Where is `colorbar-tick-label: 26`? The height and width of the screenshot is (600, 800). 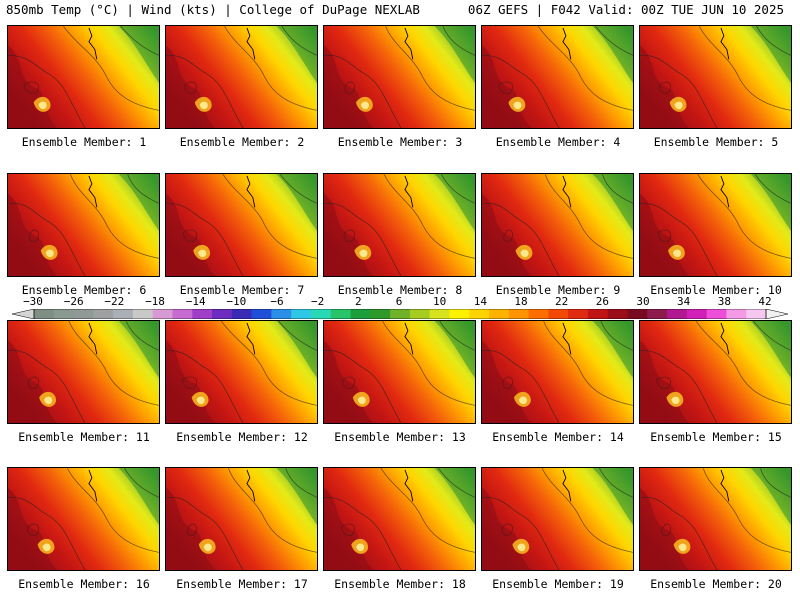
colorbar-tick-label: 26 is located at coordinates (602, 301).